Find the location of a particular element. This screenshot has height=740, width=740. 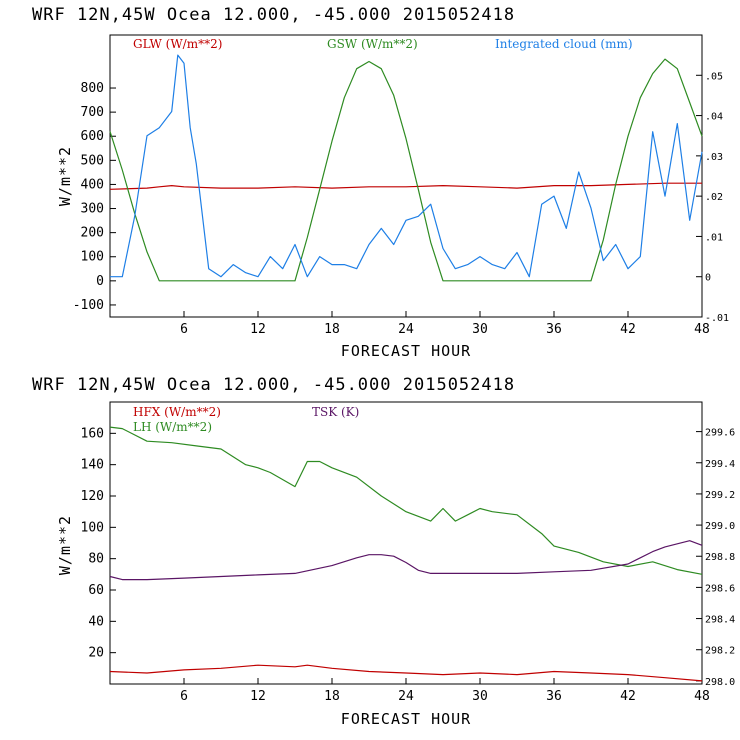

legend-gsw: GSW (W/m**2) is located at coordinates (372, 44).